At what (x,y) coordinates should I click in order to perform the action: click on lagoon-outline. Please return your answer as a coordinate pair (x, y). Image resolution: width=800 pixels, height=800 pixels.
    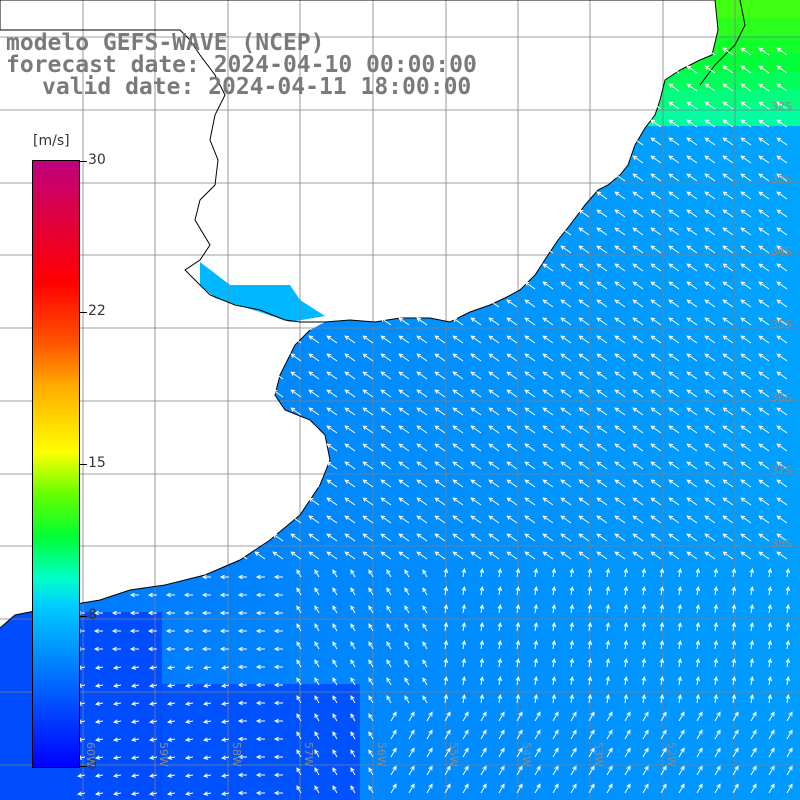
    Looking at the image, I should click on (722, 43).